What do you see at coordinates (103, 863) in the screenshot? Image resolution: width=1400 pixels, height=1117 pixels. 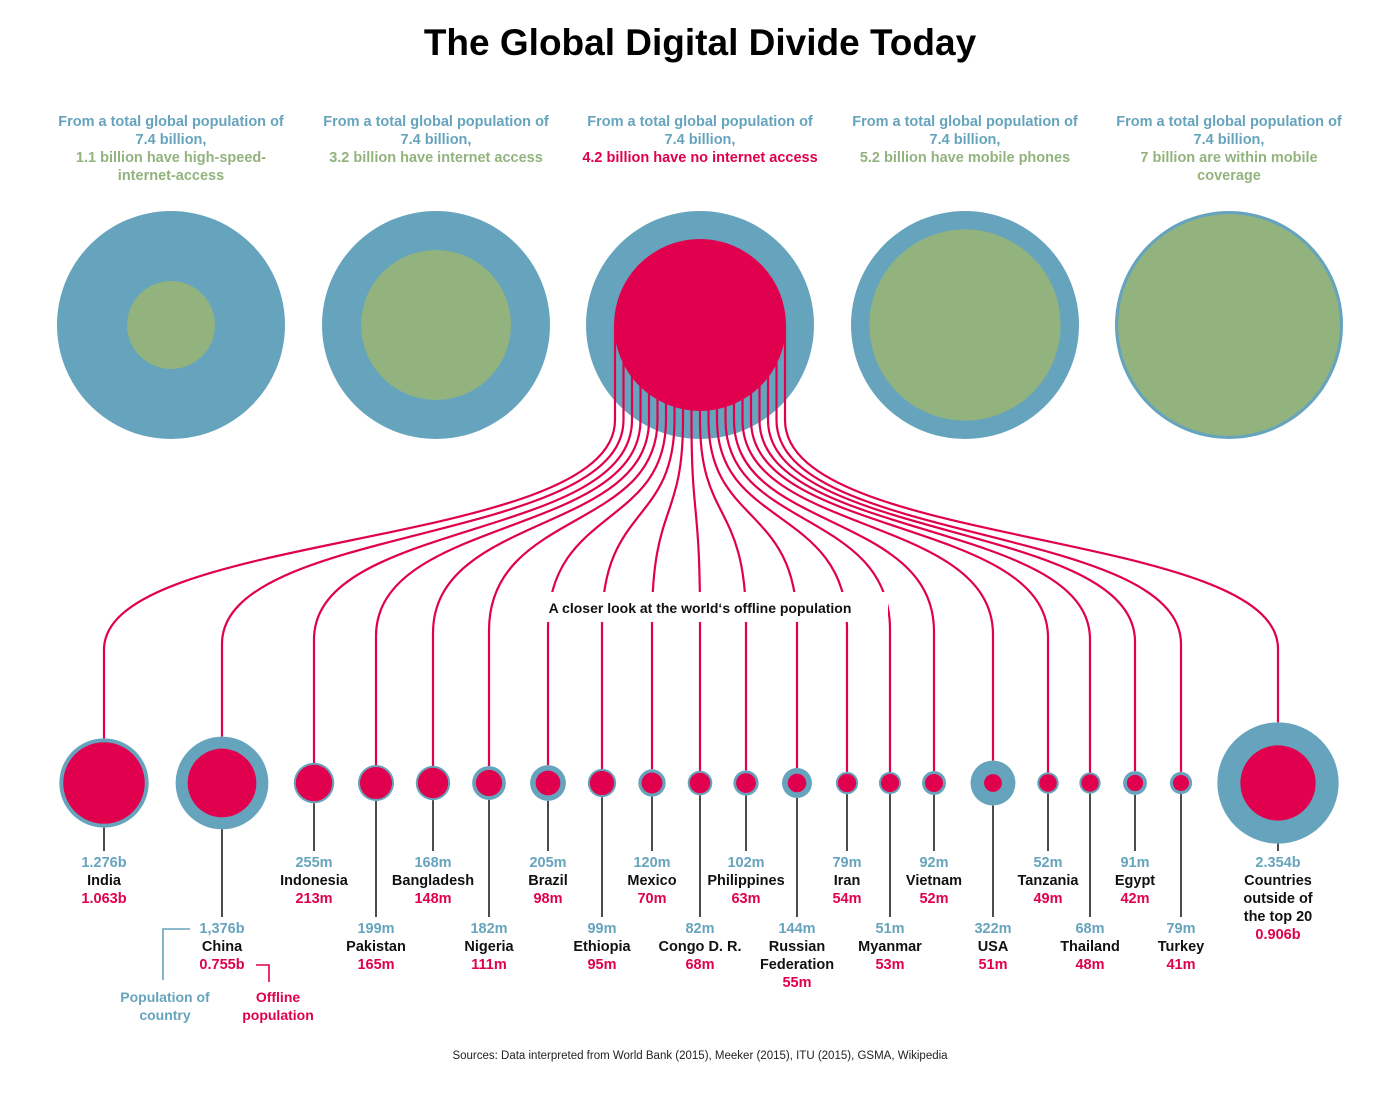 I see `country-population-value: 1.276b` at bounding box center [103, 863].